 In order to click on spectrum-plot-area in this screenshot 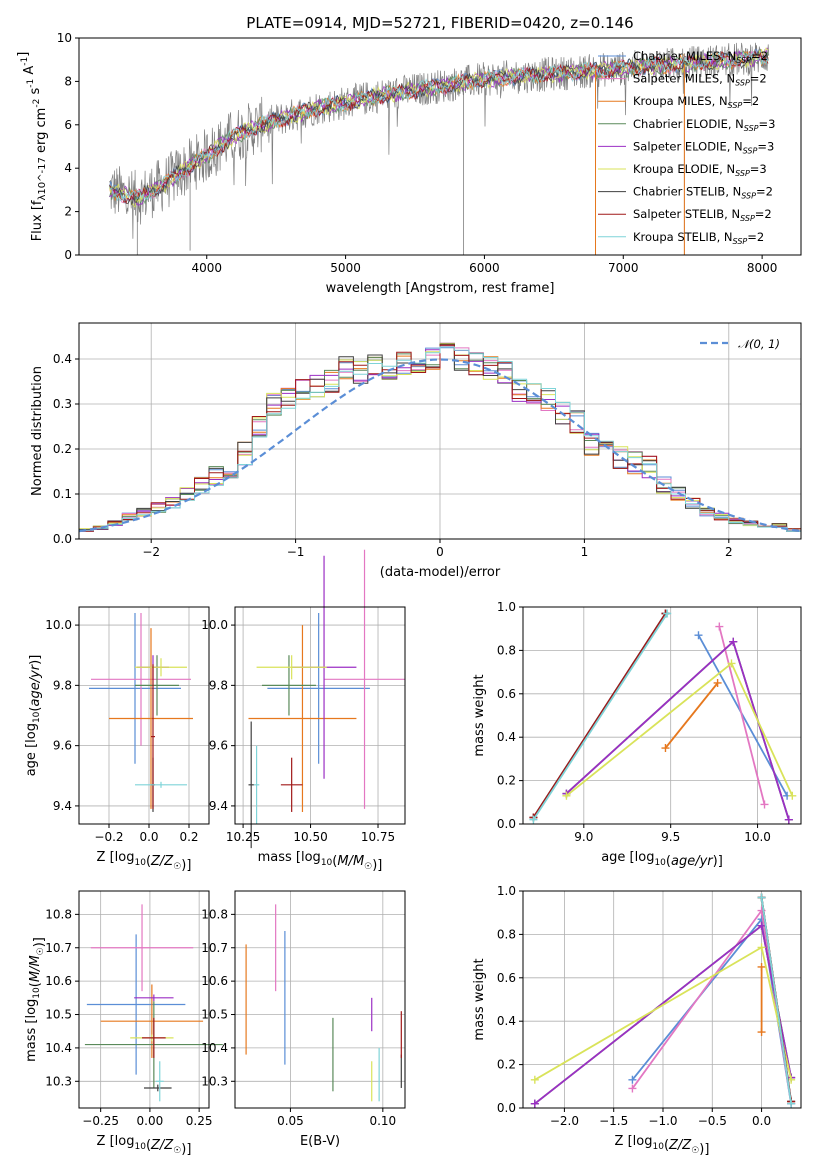, I will do `click(439, 148)`.